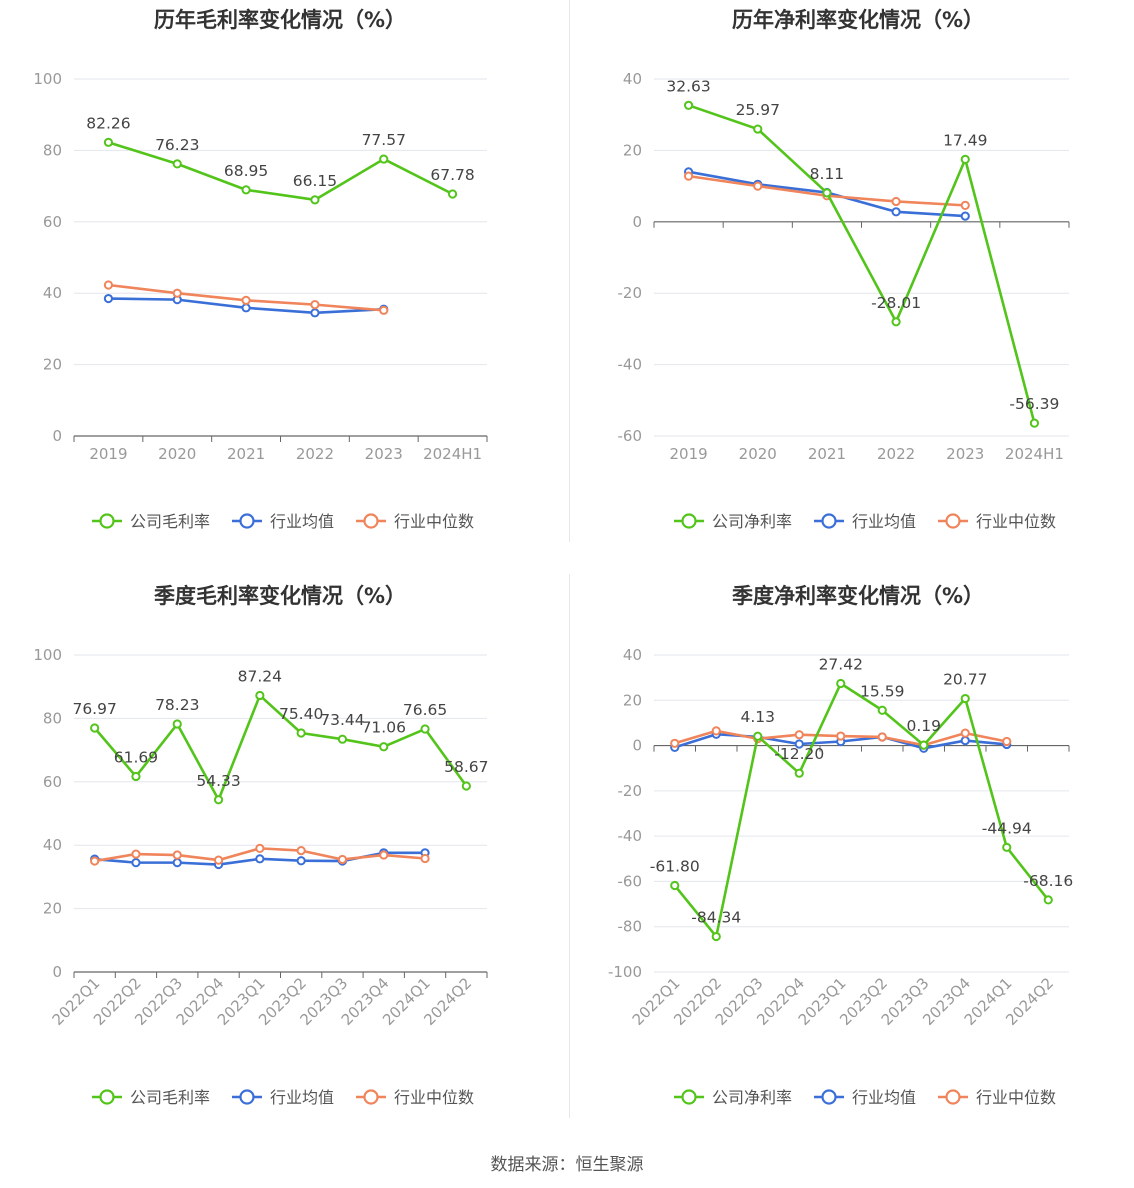 This screenshot has width=1134, height=1188. I want to click on data-label: 66.15, so click(315, 181).